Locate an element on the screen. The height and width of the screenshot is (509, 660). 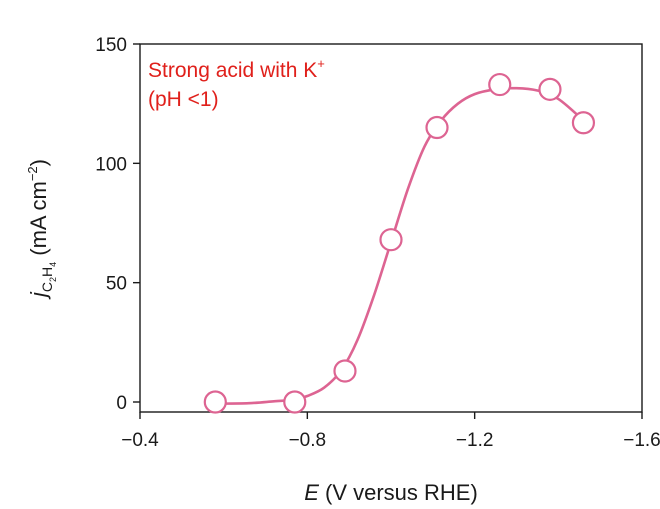
annotation-line2: (pH <1) is located at coordinates (183, 99).